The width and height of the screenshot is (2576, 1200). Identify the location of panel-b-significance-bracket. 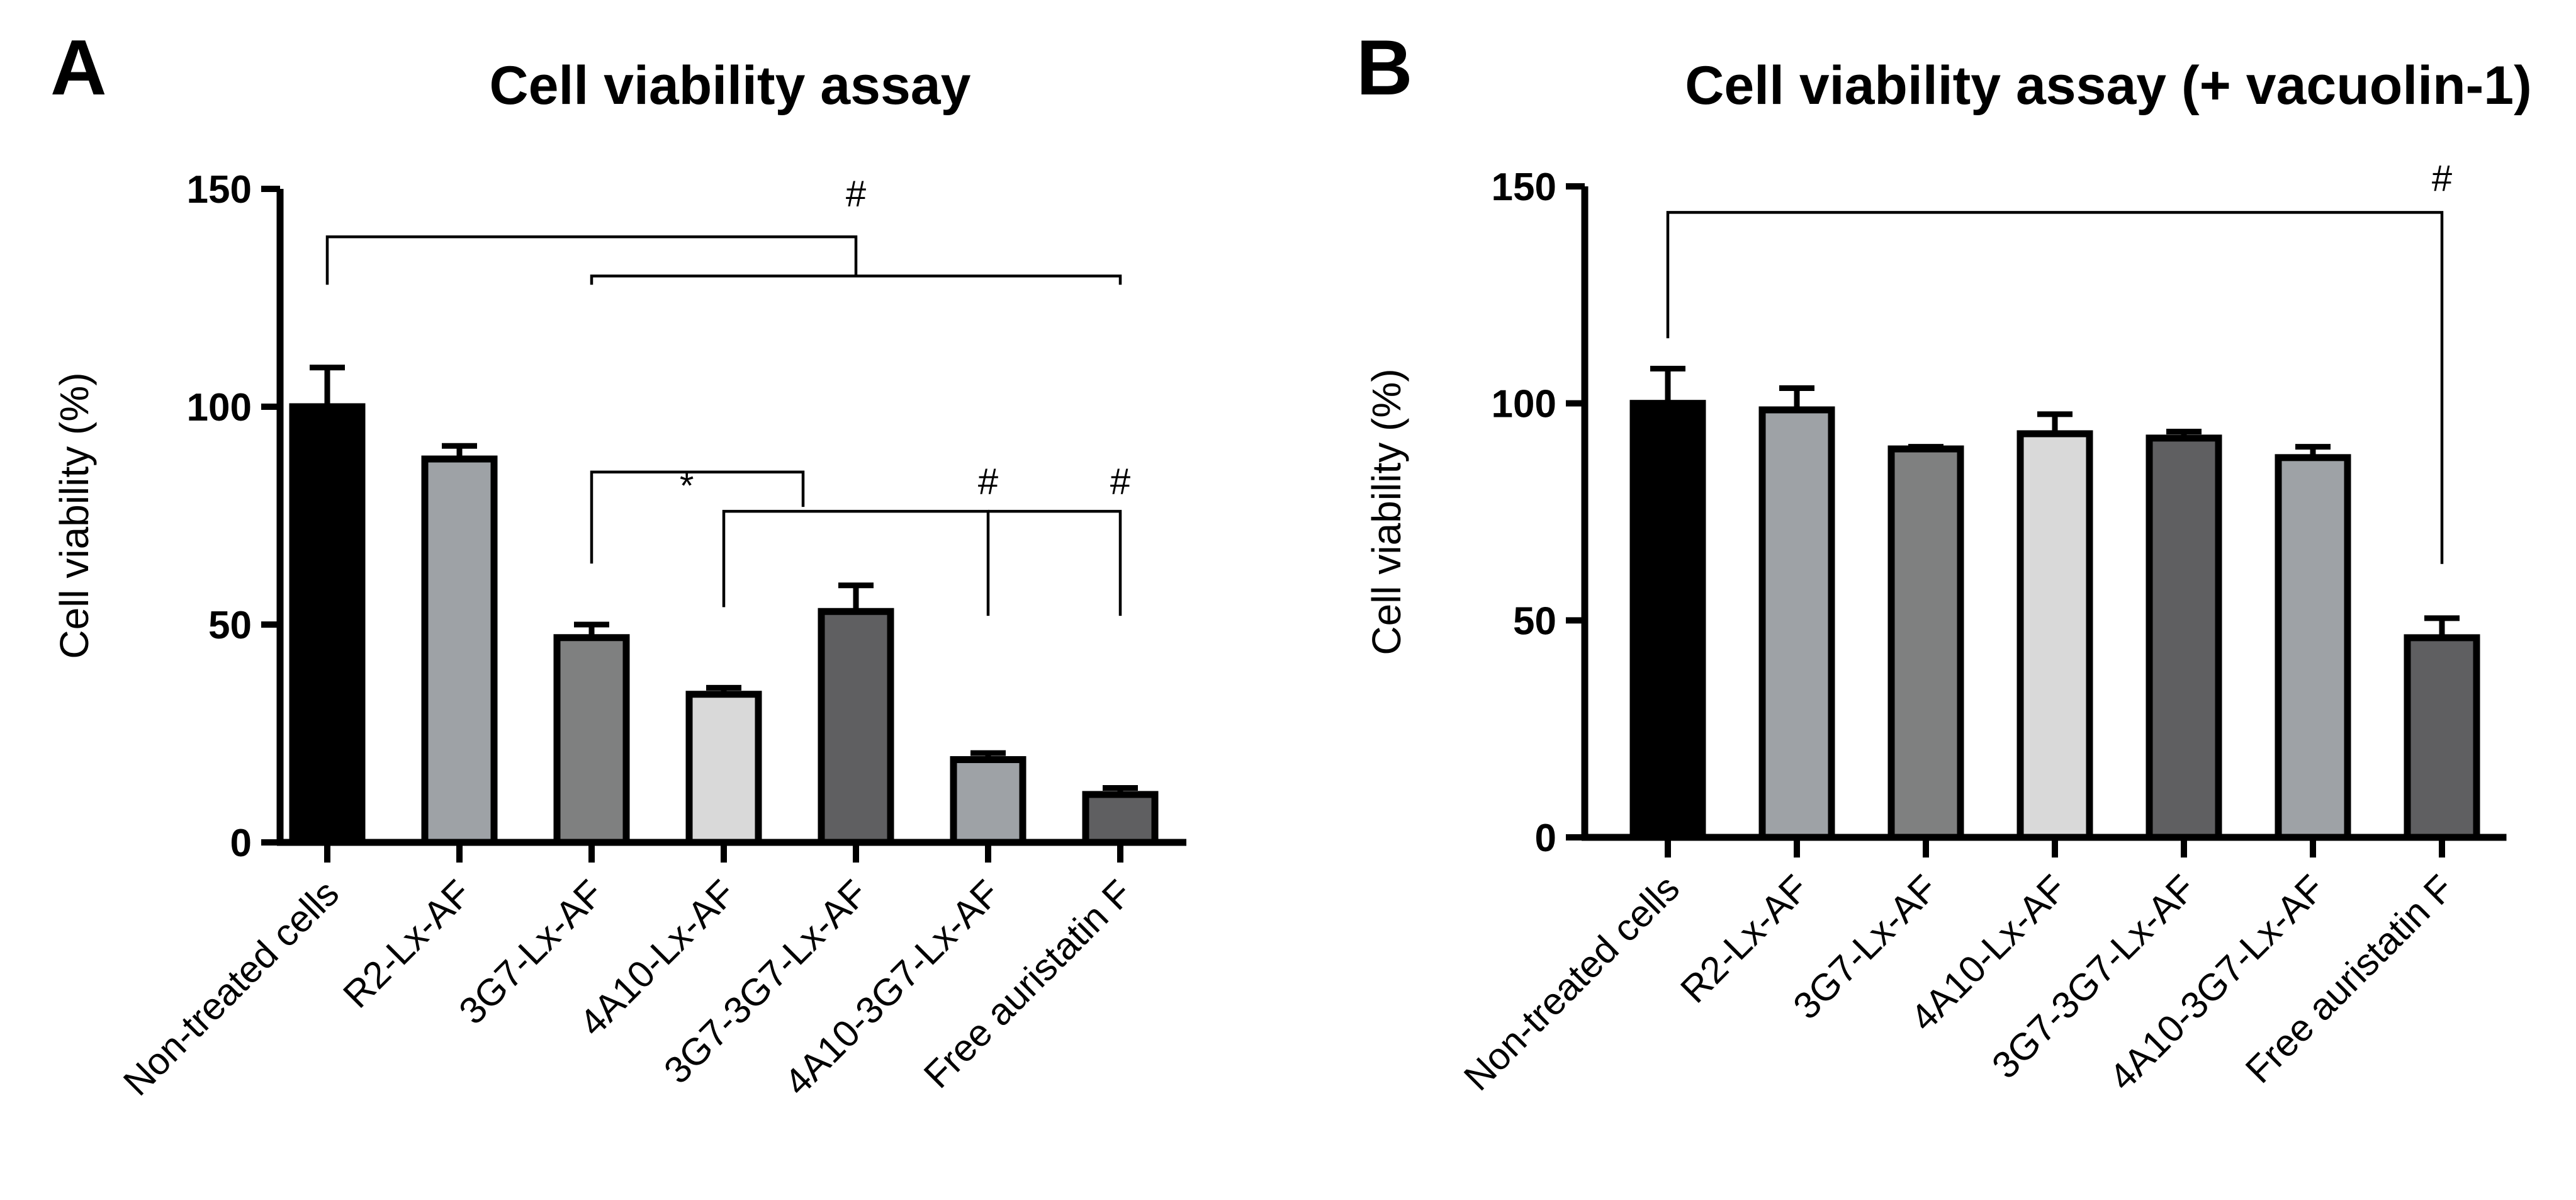
(2055, 387).